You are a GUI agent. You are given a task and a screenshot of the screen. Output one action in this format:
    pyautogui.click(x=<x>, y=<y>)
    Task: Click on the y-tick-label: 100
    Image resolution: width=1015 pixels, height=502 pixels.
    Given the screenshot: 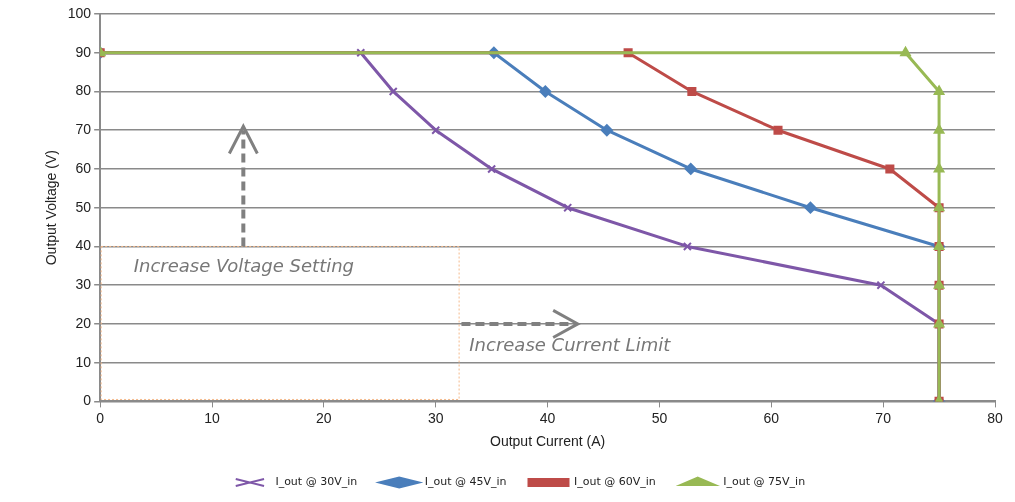 What is the action you would take?
    pyautogui.click(x=79, y=12)
    